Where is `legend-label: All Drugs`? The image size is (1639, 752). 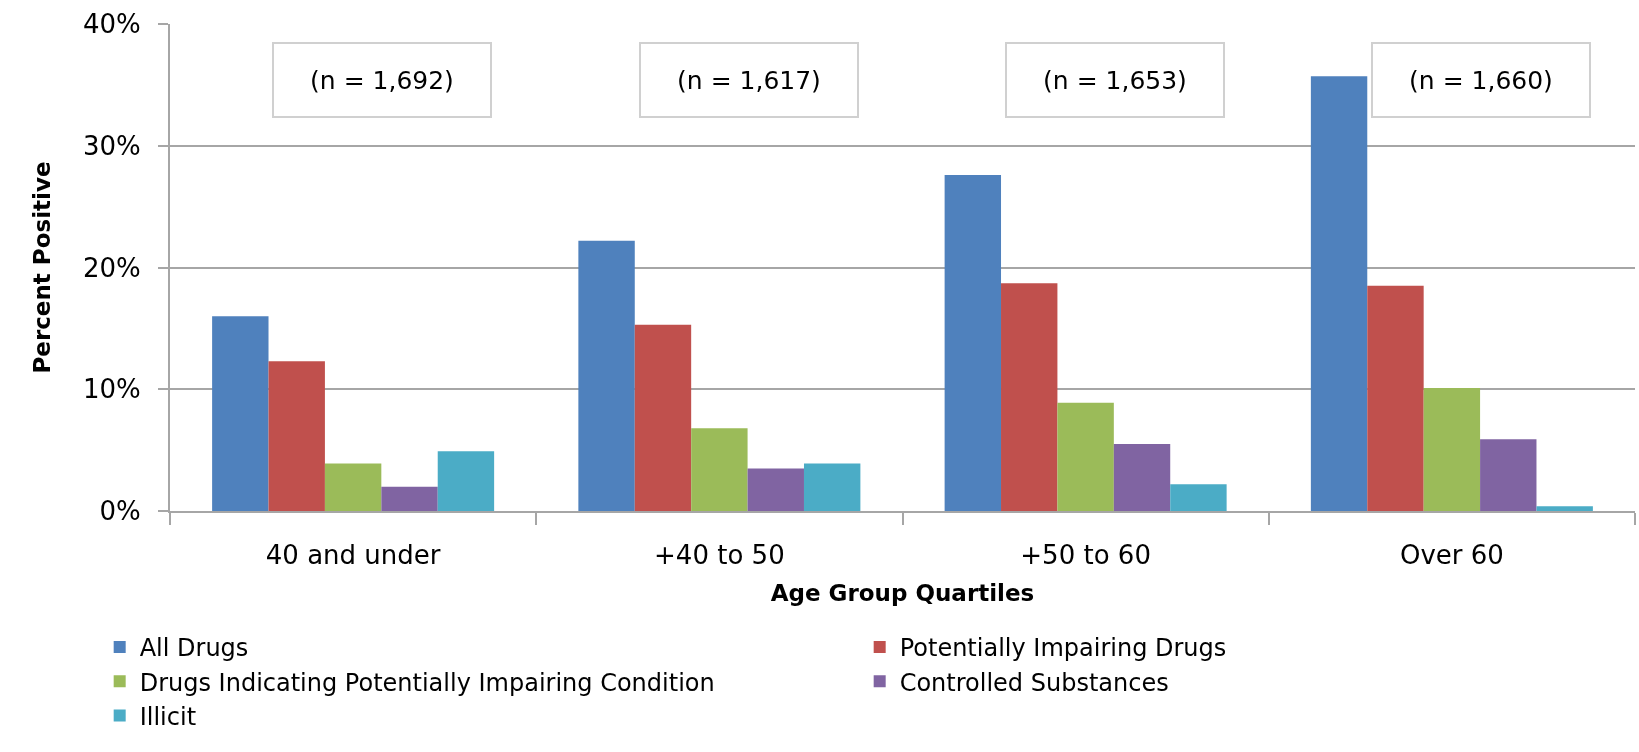
legend-label: All Drugs is located at coordinates (194, 648).